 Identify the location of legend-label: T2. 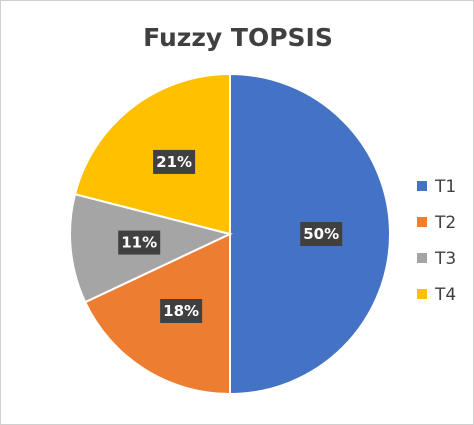
(445, 223).